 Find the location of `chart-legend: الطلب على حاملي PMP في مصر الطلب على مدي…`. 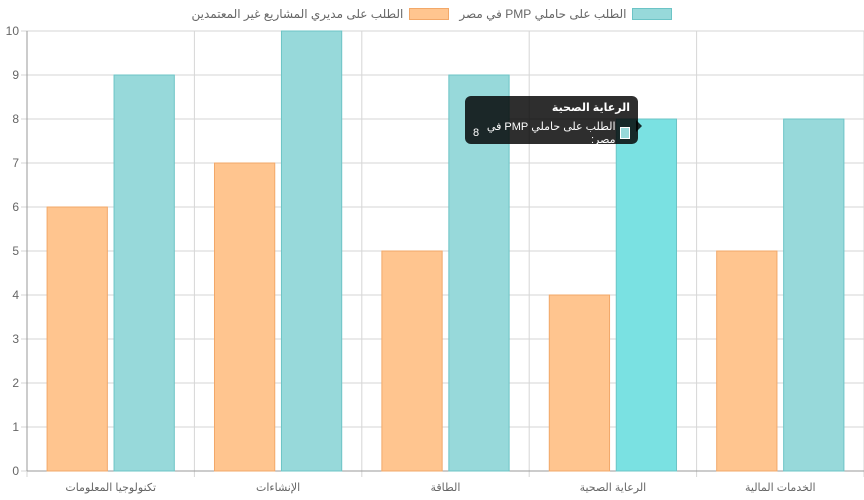

chart-legend: الطلب على حاملي PMP في مصر الطلب على مدي… is located at coordinates (432, 14).